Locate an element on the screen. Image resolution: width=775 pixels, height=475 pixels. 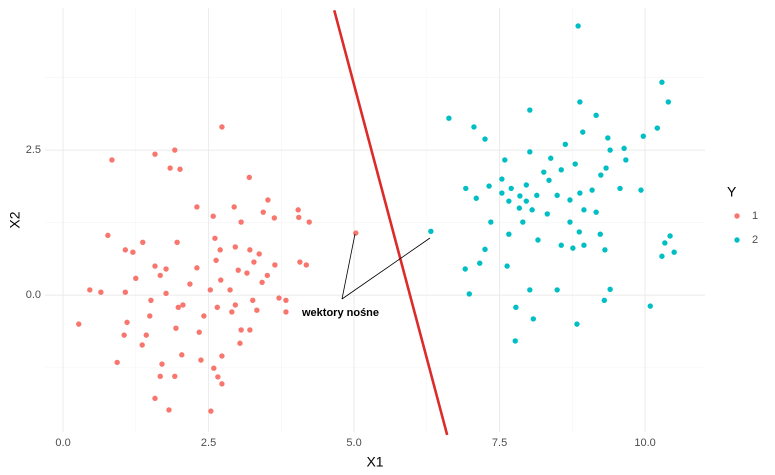
separating-line is located at coordinates (391, 222).